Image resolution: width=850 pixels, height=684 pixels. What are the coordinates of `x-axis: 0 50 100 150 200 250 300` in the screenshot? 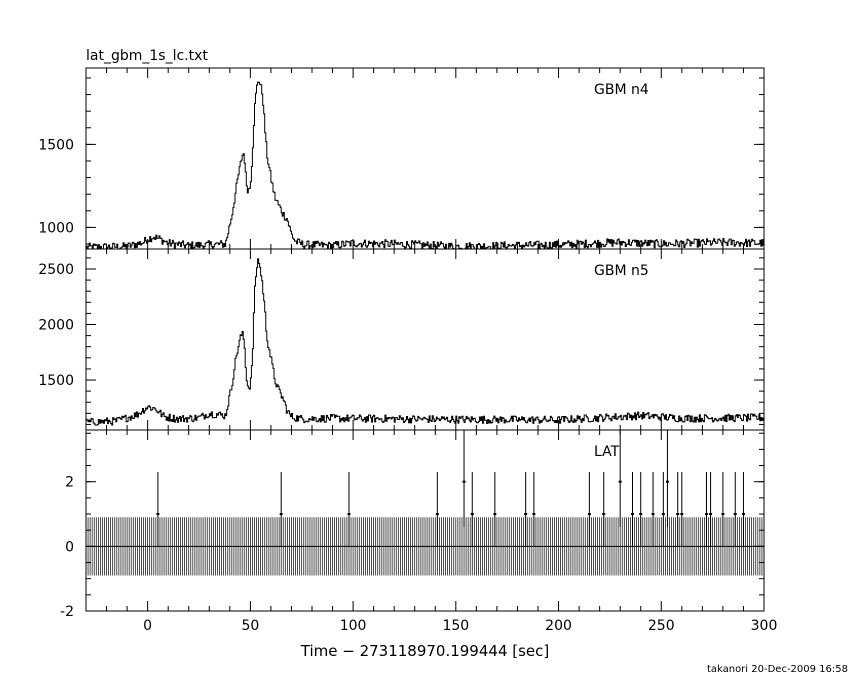 It's located at (460, 626).